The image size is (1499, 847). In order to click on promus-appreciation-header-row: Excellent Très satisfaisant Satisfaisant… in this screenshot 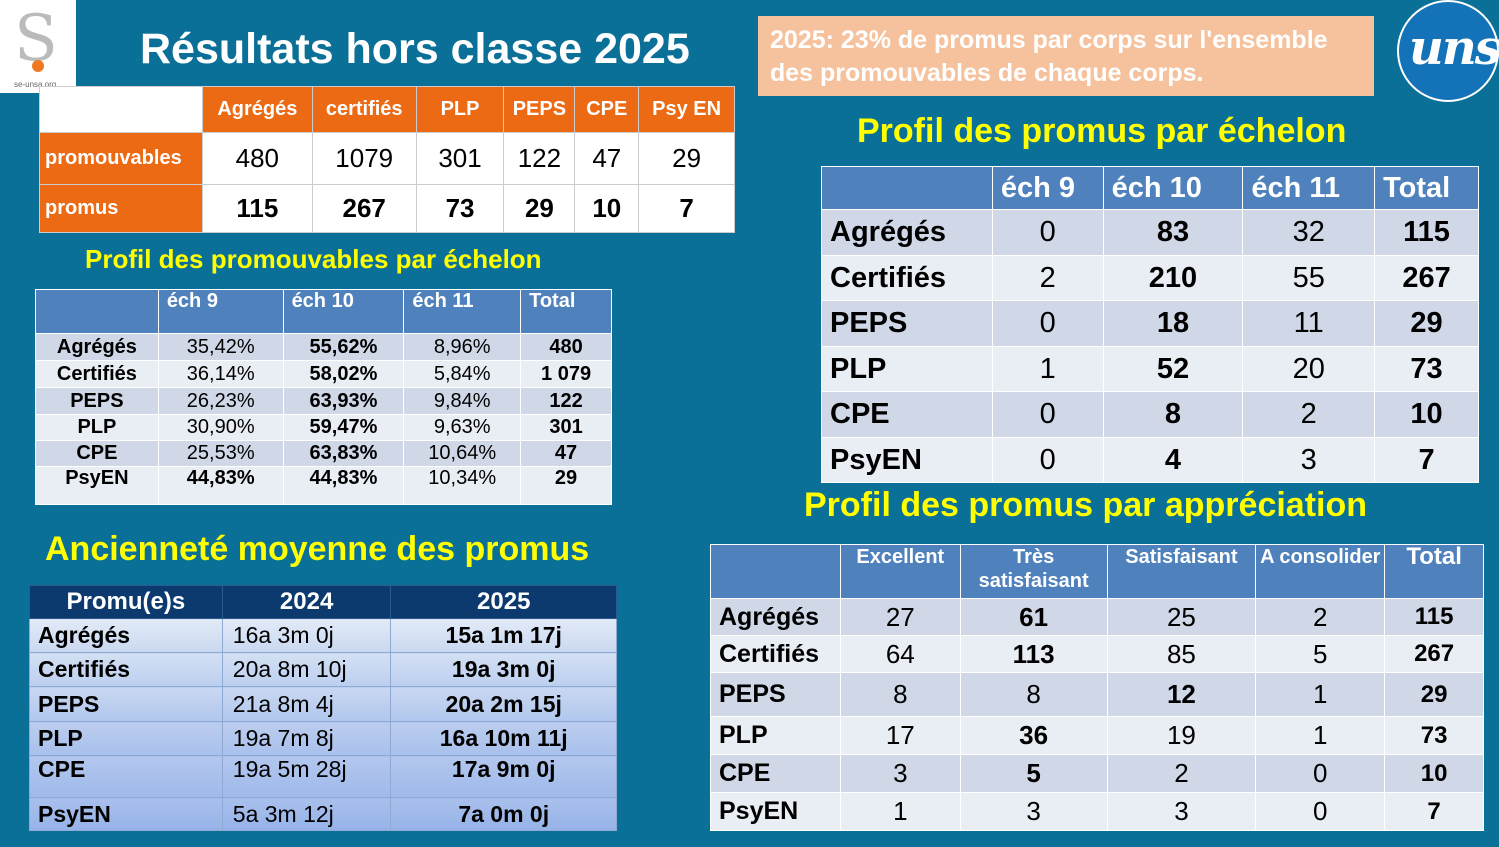, I will do `click(1097, 571)`.